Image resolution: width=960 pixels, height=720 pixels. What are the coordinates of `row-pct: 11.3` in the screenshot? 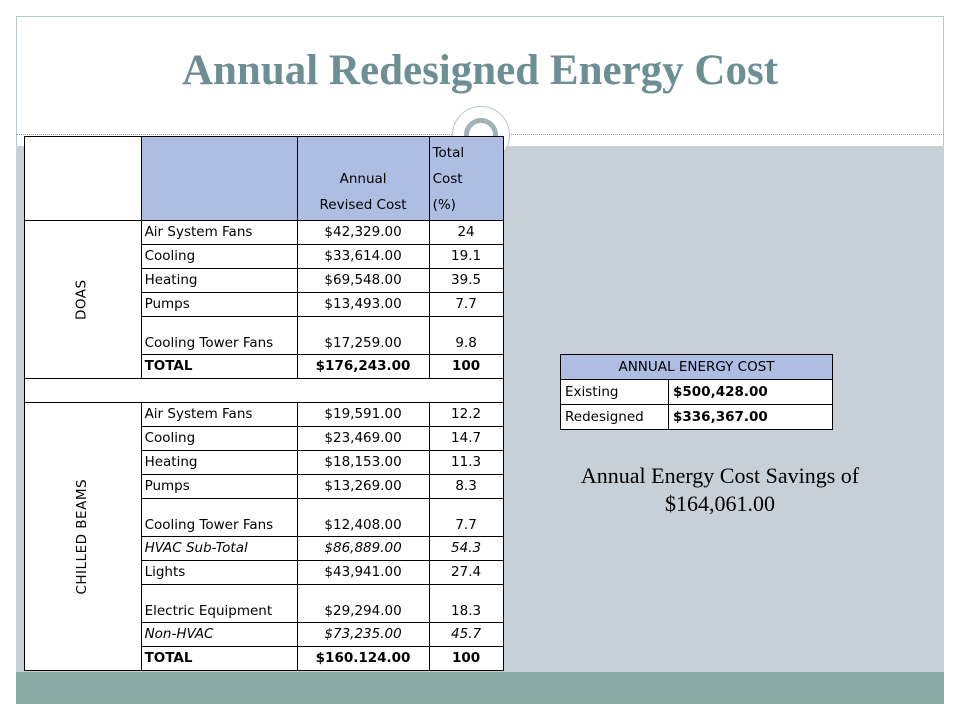 It's located at (466, 462).